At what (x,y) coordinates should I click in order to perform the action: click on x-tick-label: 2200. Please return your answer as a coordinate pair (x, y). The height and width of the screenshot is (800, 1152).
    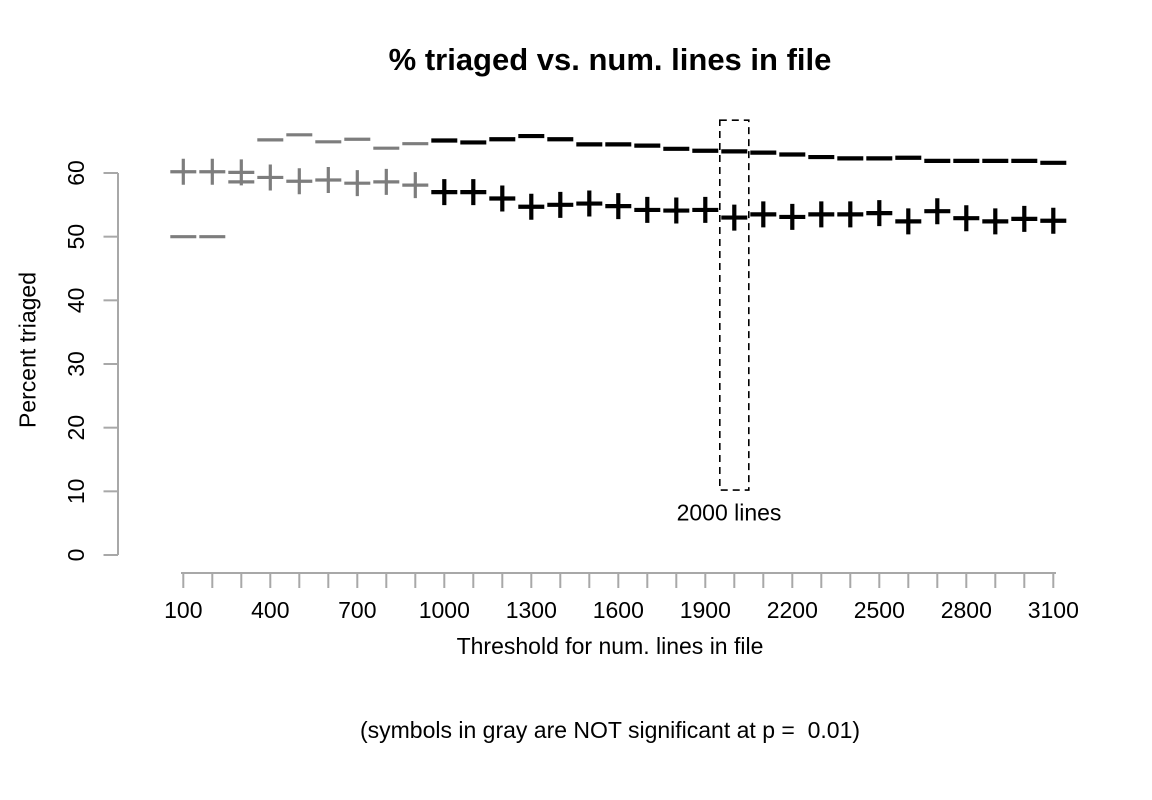
    Looking at the image, I should click on (792, 610).